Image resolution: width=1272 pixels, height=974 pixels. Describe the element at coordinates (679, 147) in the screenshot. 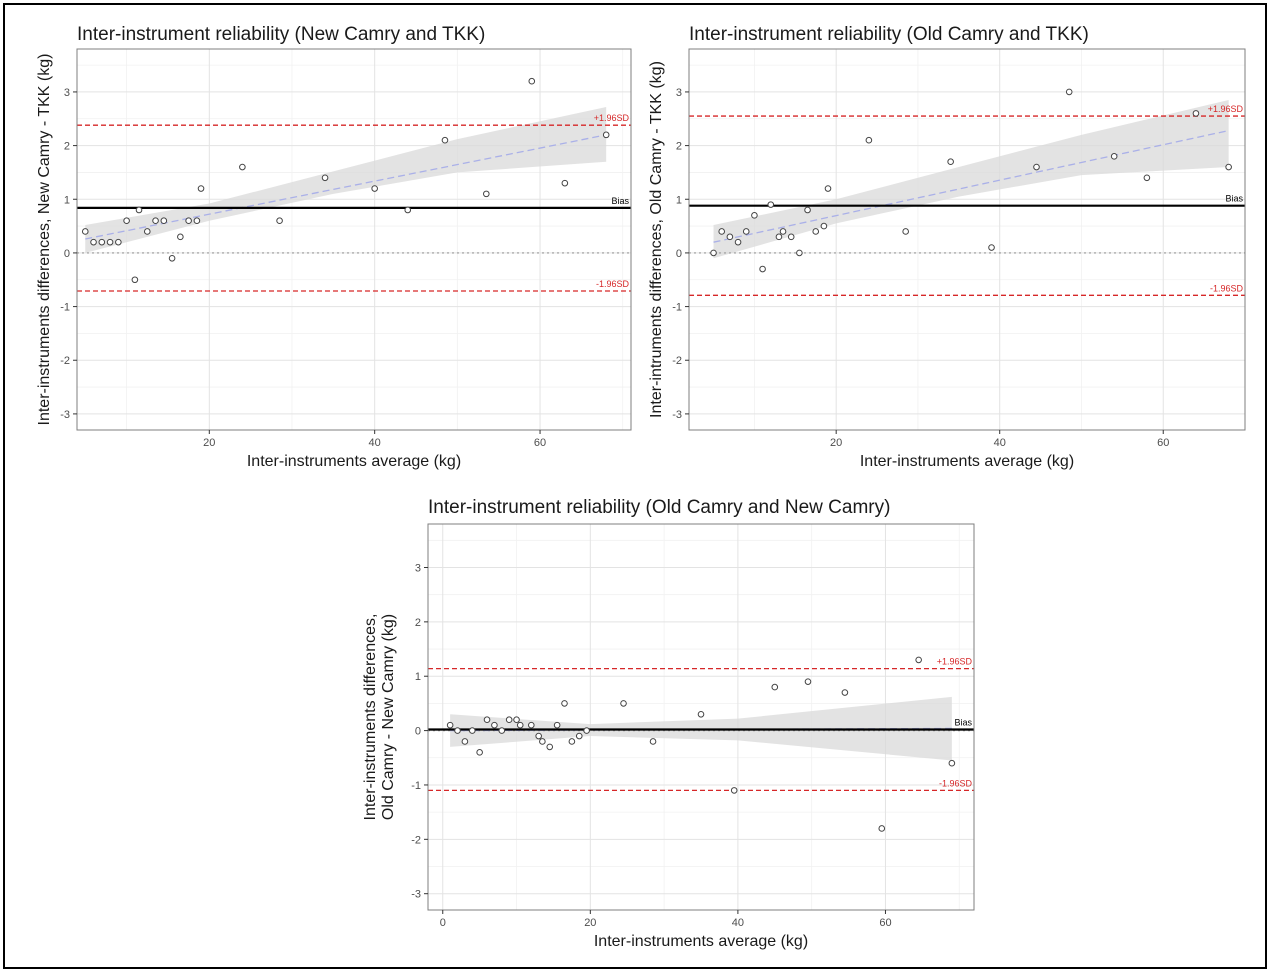

I see `y-tick-label: 2` at that location.